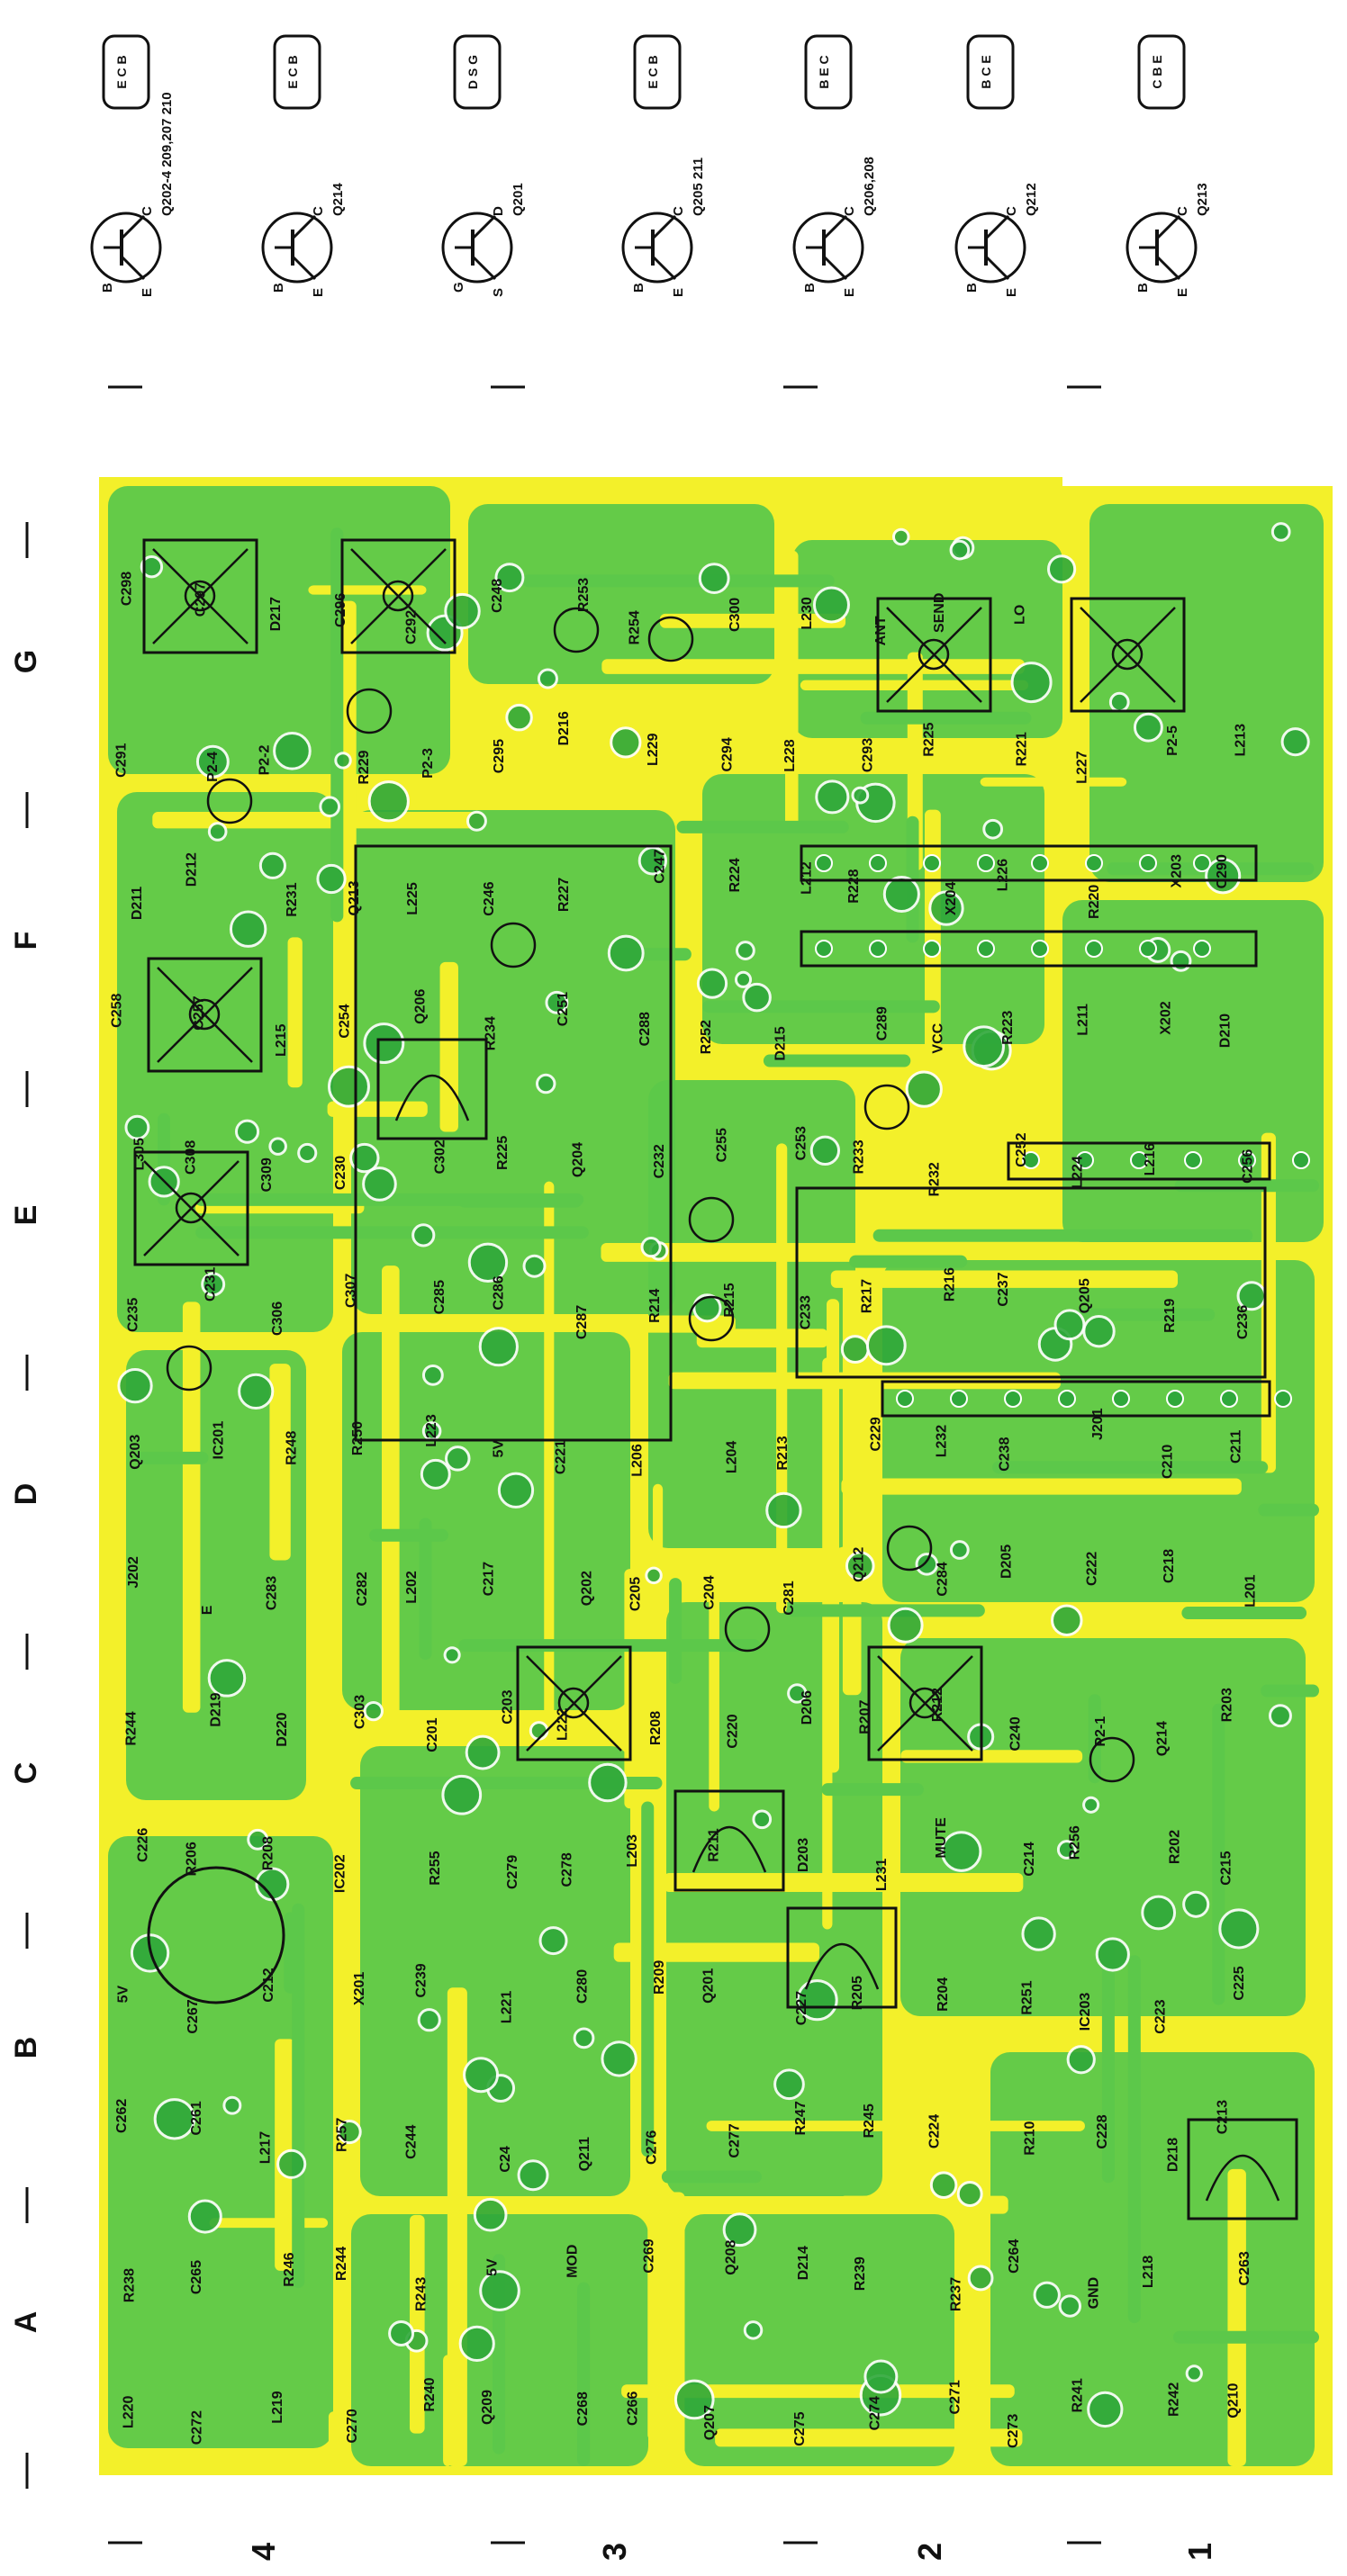 The image size is (1347, 2576). What do you see at coordinates (1226, 1868) in the screenshot?
I see `component-label: C215` at bounding box center [1226, 1868].